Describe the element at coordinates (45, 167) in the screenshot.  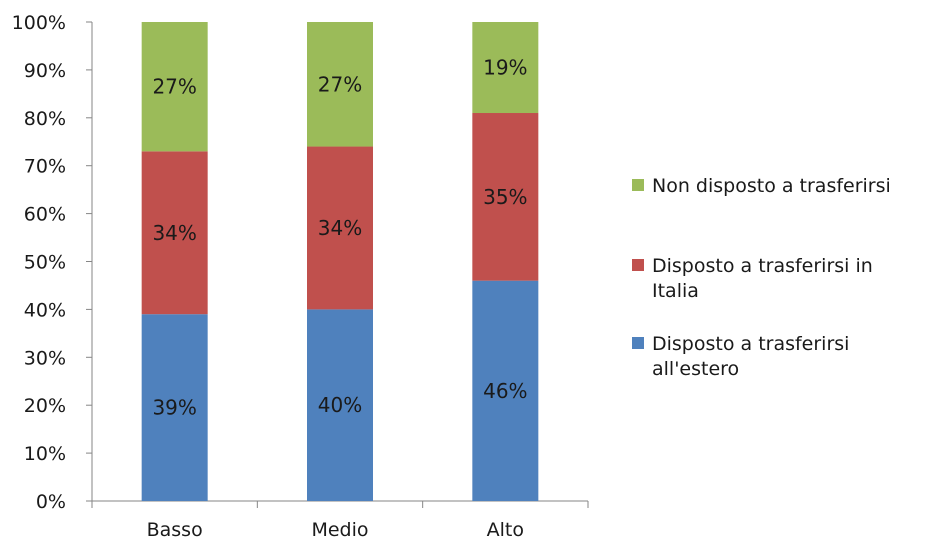
I see `y-tick-label: 70%` at that location.